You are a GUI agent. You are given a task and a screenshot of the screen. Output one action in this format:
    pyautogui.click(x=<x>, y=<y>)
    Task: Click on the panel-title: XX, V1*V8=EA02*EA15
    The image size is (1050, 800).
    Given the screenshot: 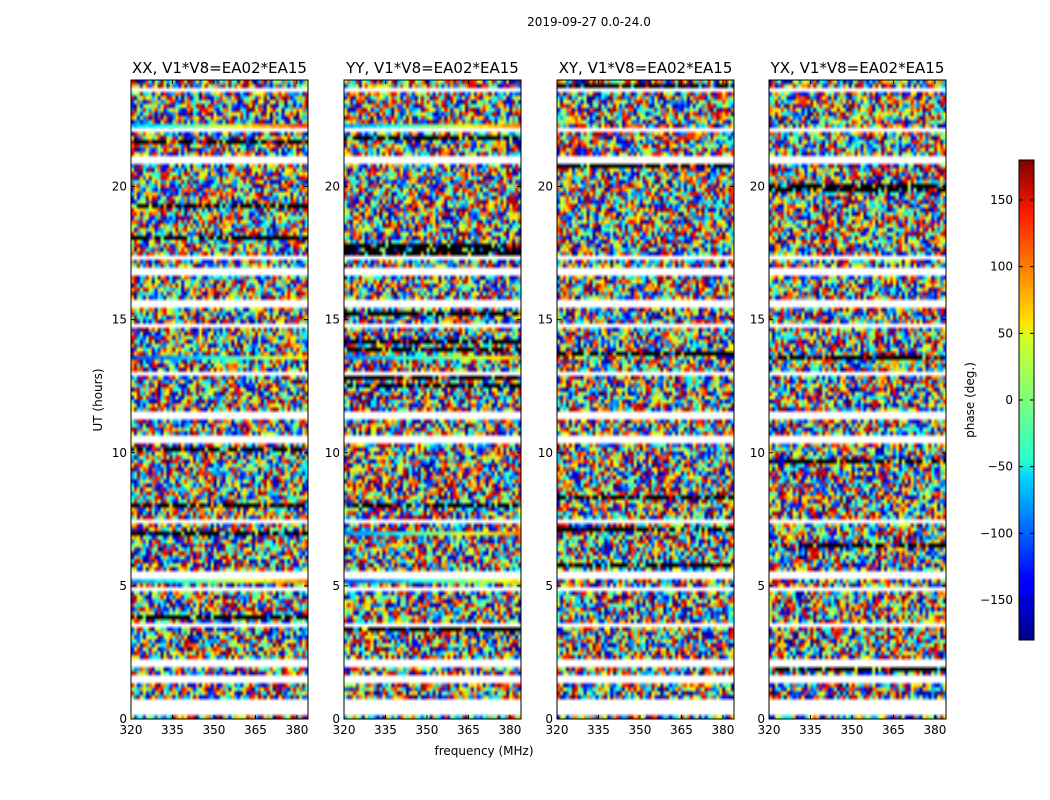 What is the action you would take?
    pyautogui.click(x=219, y=68)
    